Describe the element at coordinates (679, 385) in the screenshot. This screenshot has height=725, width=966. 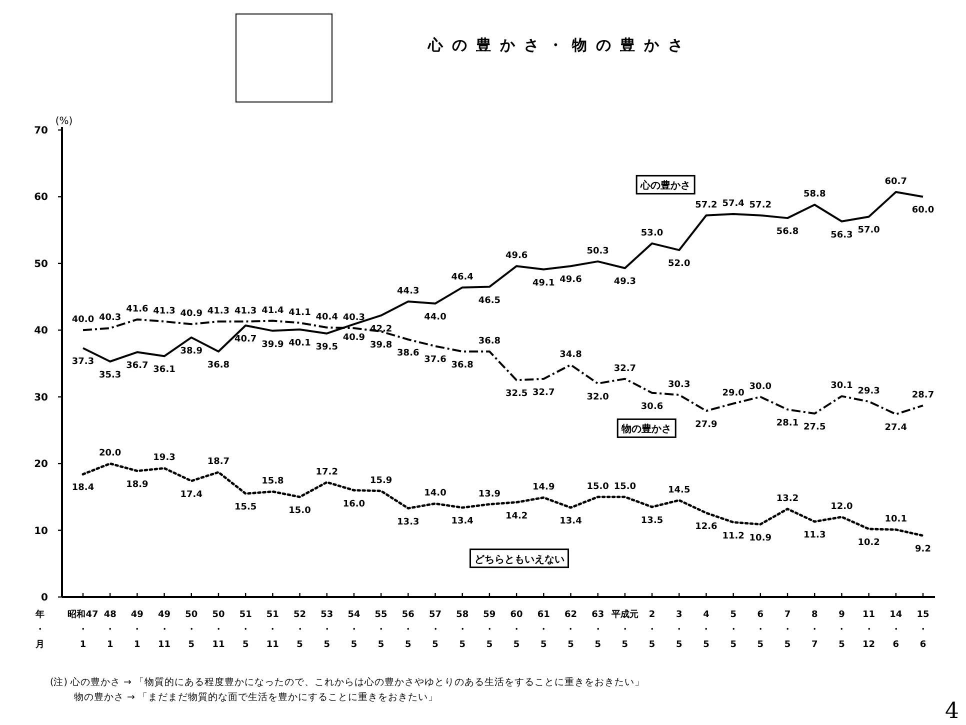
I see `data-label: 30.3` at that location.